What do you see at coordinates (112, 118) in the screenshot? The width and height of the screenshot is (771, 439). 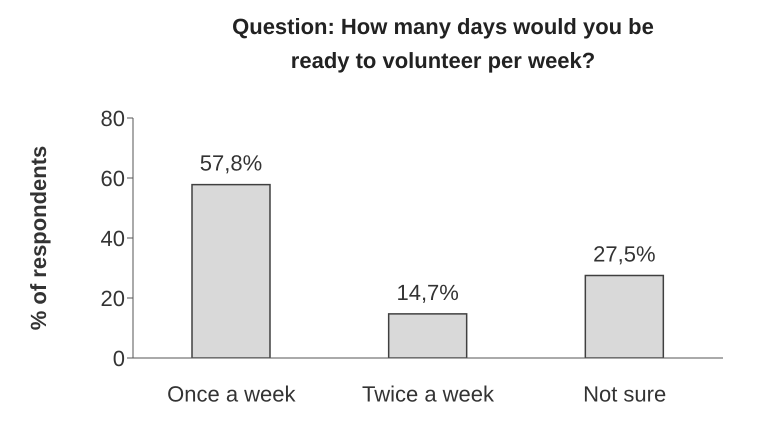 I see `y-tick-label: 80` at bounding box center [112, 118].